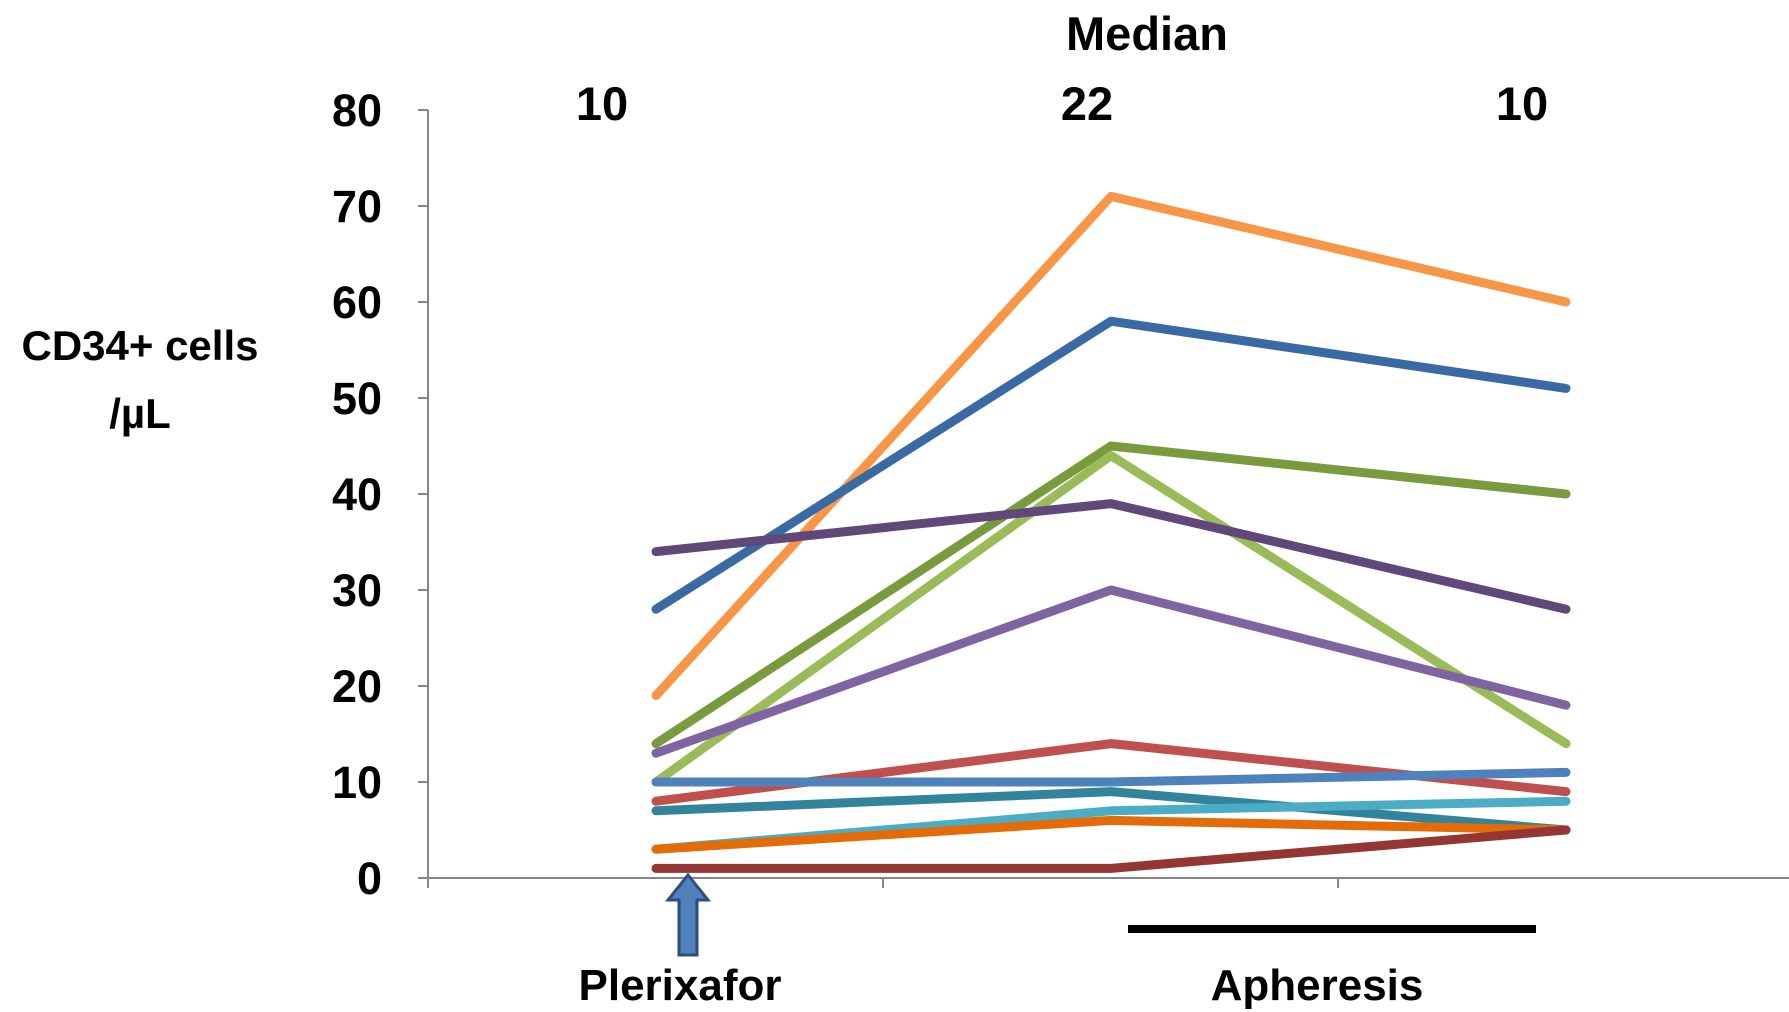 Image resolution: width=1789 pixels, height=1012 pixels. Describe the element at coordinates (140, 345) in the screenshot. I see `y-axis-label-line-1: CD34+ cells` at that location.